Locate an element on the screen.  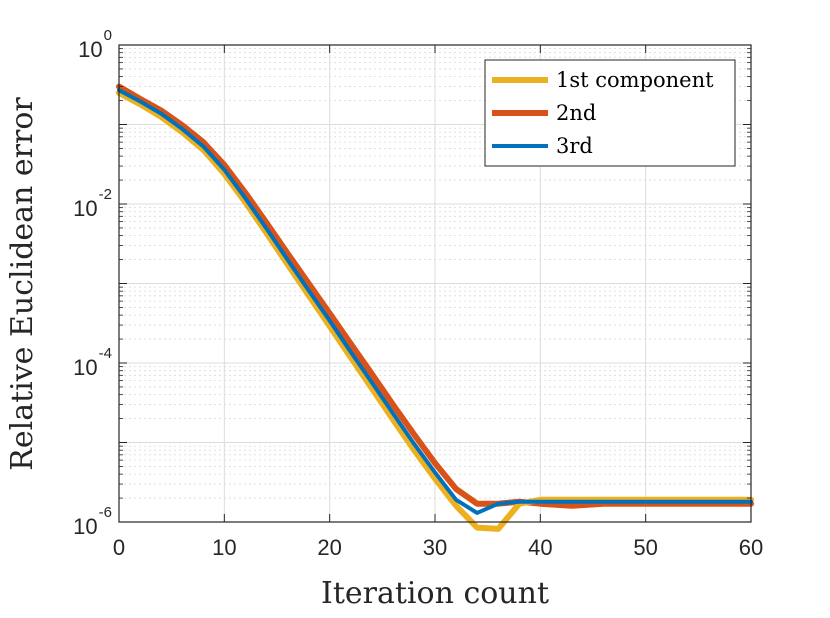
x-tick-label: 40 is located at coordinates (540, 547).